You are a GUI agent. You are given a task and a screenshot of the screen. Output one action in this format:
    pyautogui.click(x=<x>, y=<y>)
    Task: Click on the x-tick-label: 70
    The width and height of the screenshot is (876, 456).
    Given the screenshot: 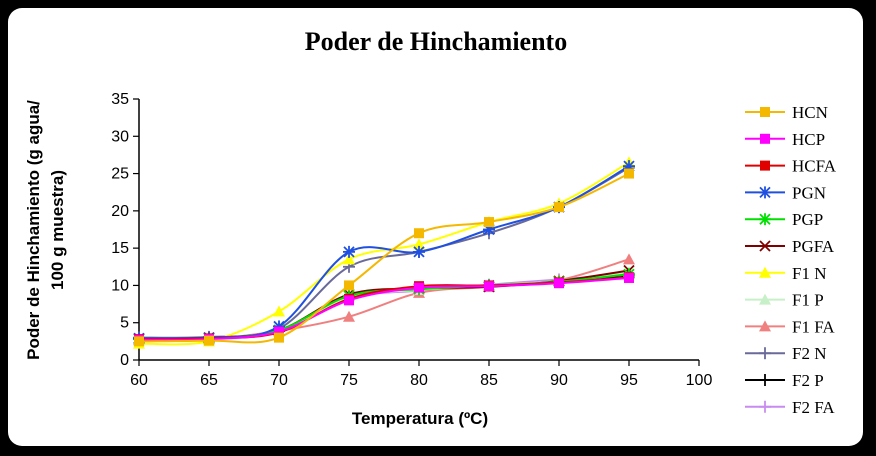 What is the action you would take?
    pyautogui.click(x=279, y=380)
    